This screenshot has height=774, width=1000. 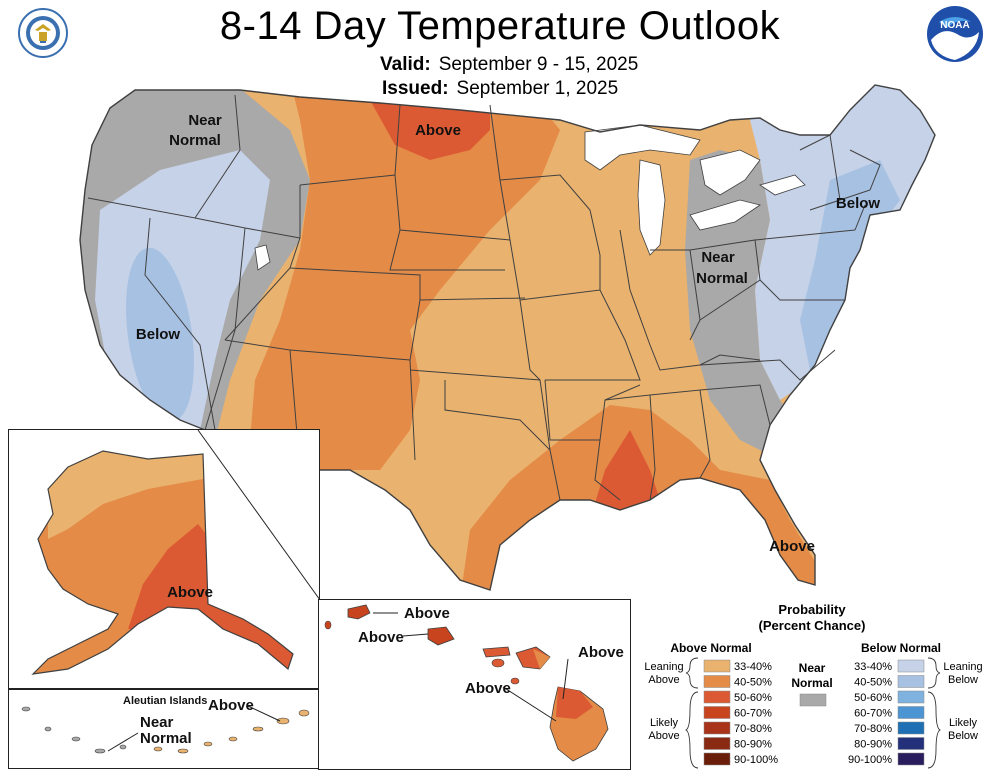 I want to click on label-aleutian-near-normal-1: Near, so click(x=157, y=722).